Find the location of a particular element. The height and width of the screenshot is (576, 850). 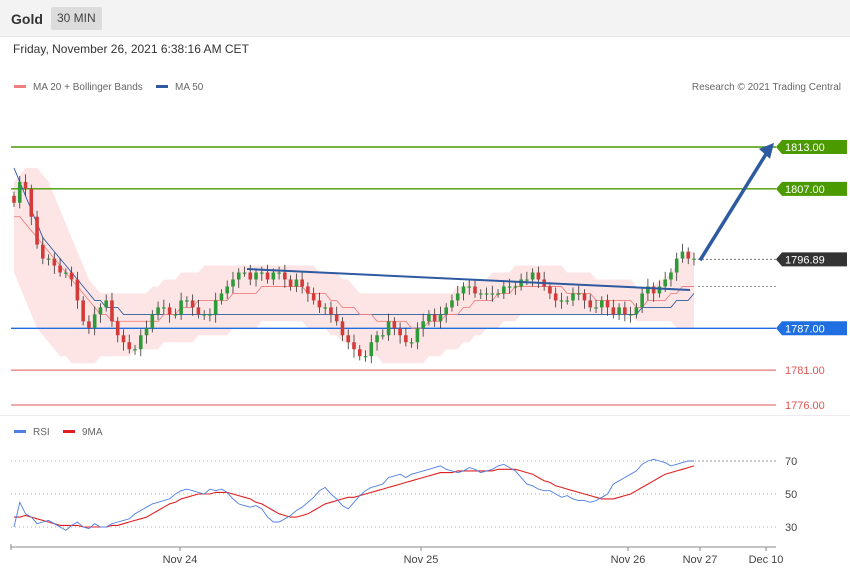

legend-rsi-label: RSI is located at coordinates (41, 432).